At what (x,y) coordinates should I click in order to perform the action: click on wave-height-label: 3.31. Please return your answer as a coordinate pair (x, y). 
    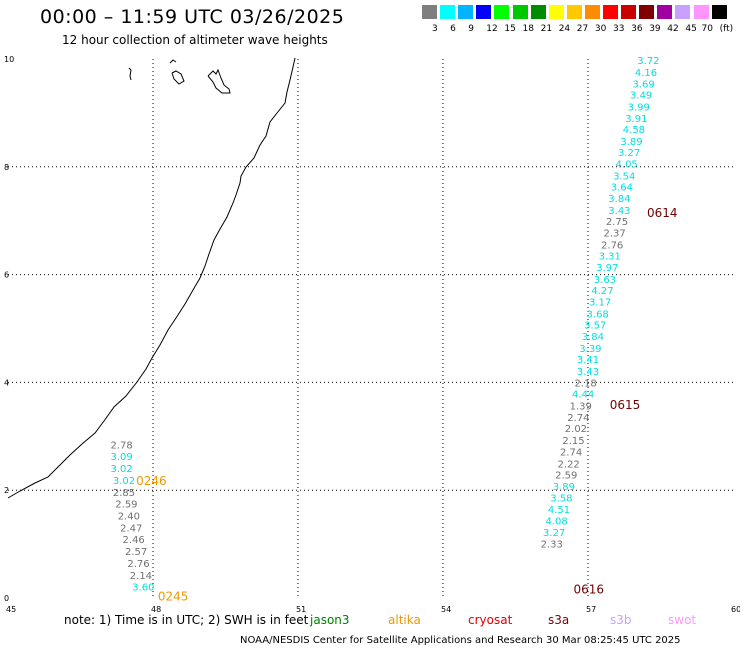
    Looking at the image, I should click on (610, 257).